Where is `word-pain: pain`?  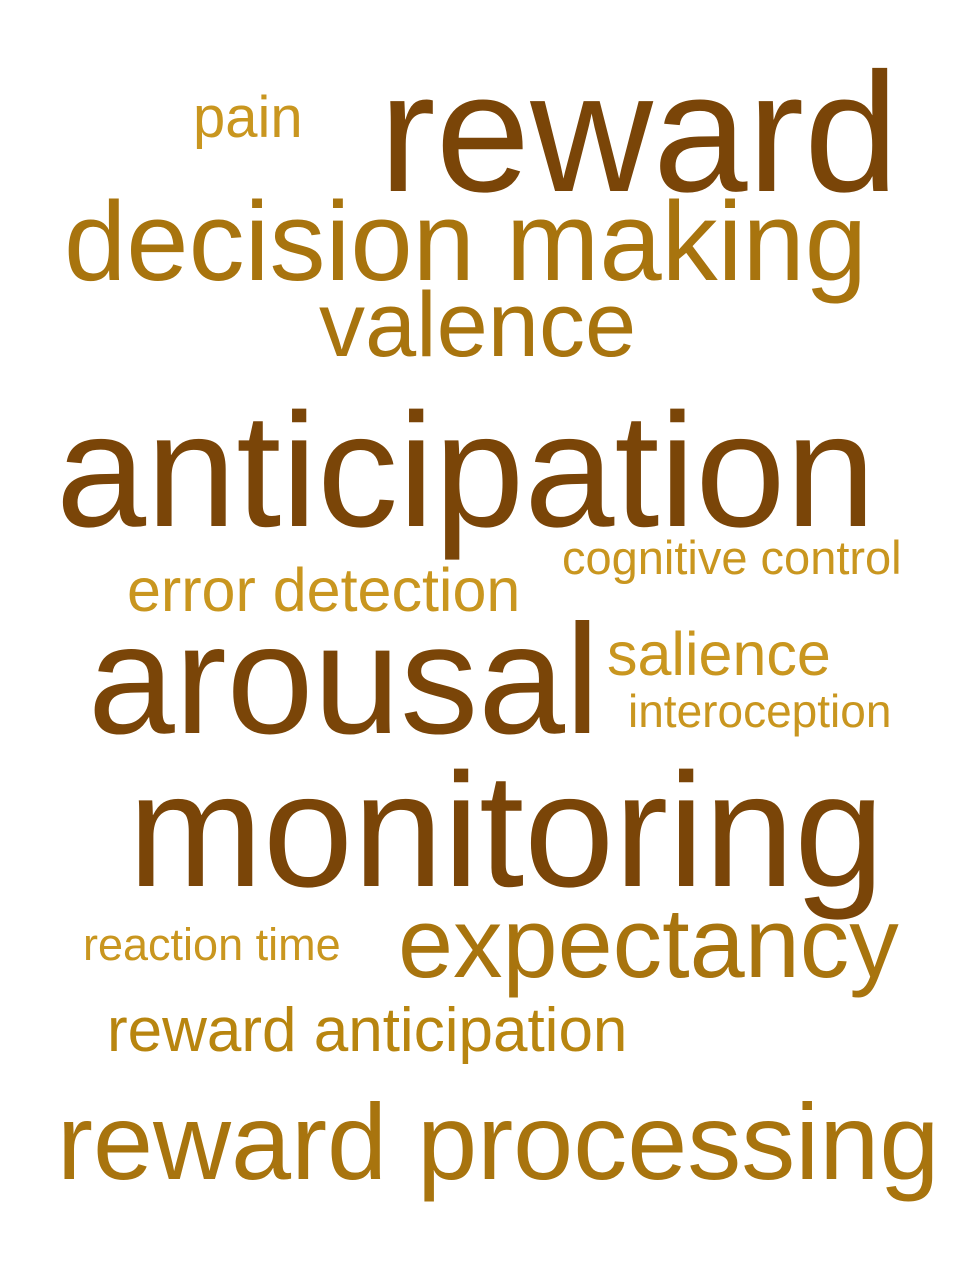
word-pain: pain is located at coordinates (248, 117).